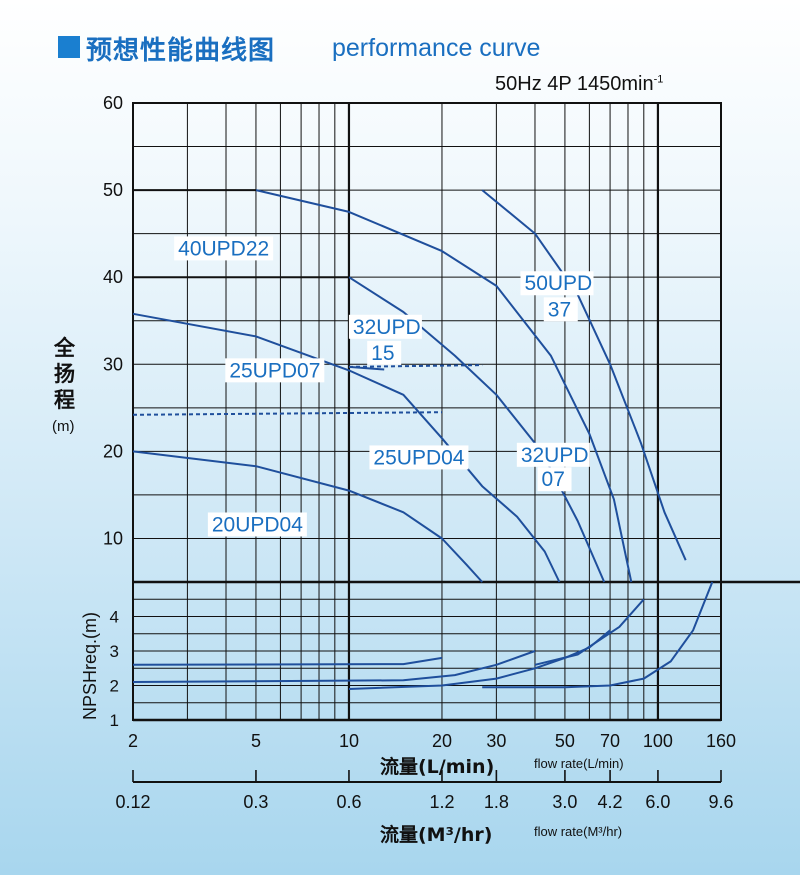 Image resolution: width=800 pixels, height=875 pixels. I want to click on series-line-32upd07, so click(366, 368).